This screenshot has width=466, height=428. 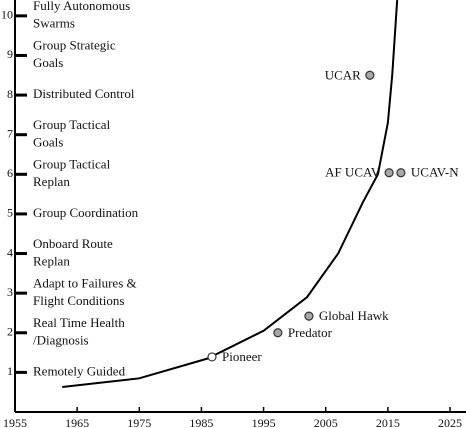 What do you see at coordinates (10, 252) in the screenshot?
I see `y-tick-label: 4` at bounding box center [10, 252].